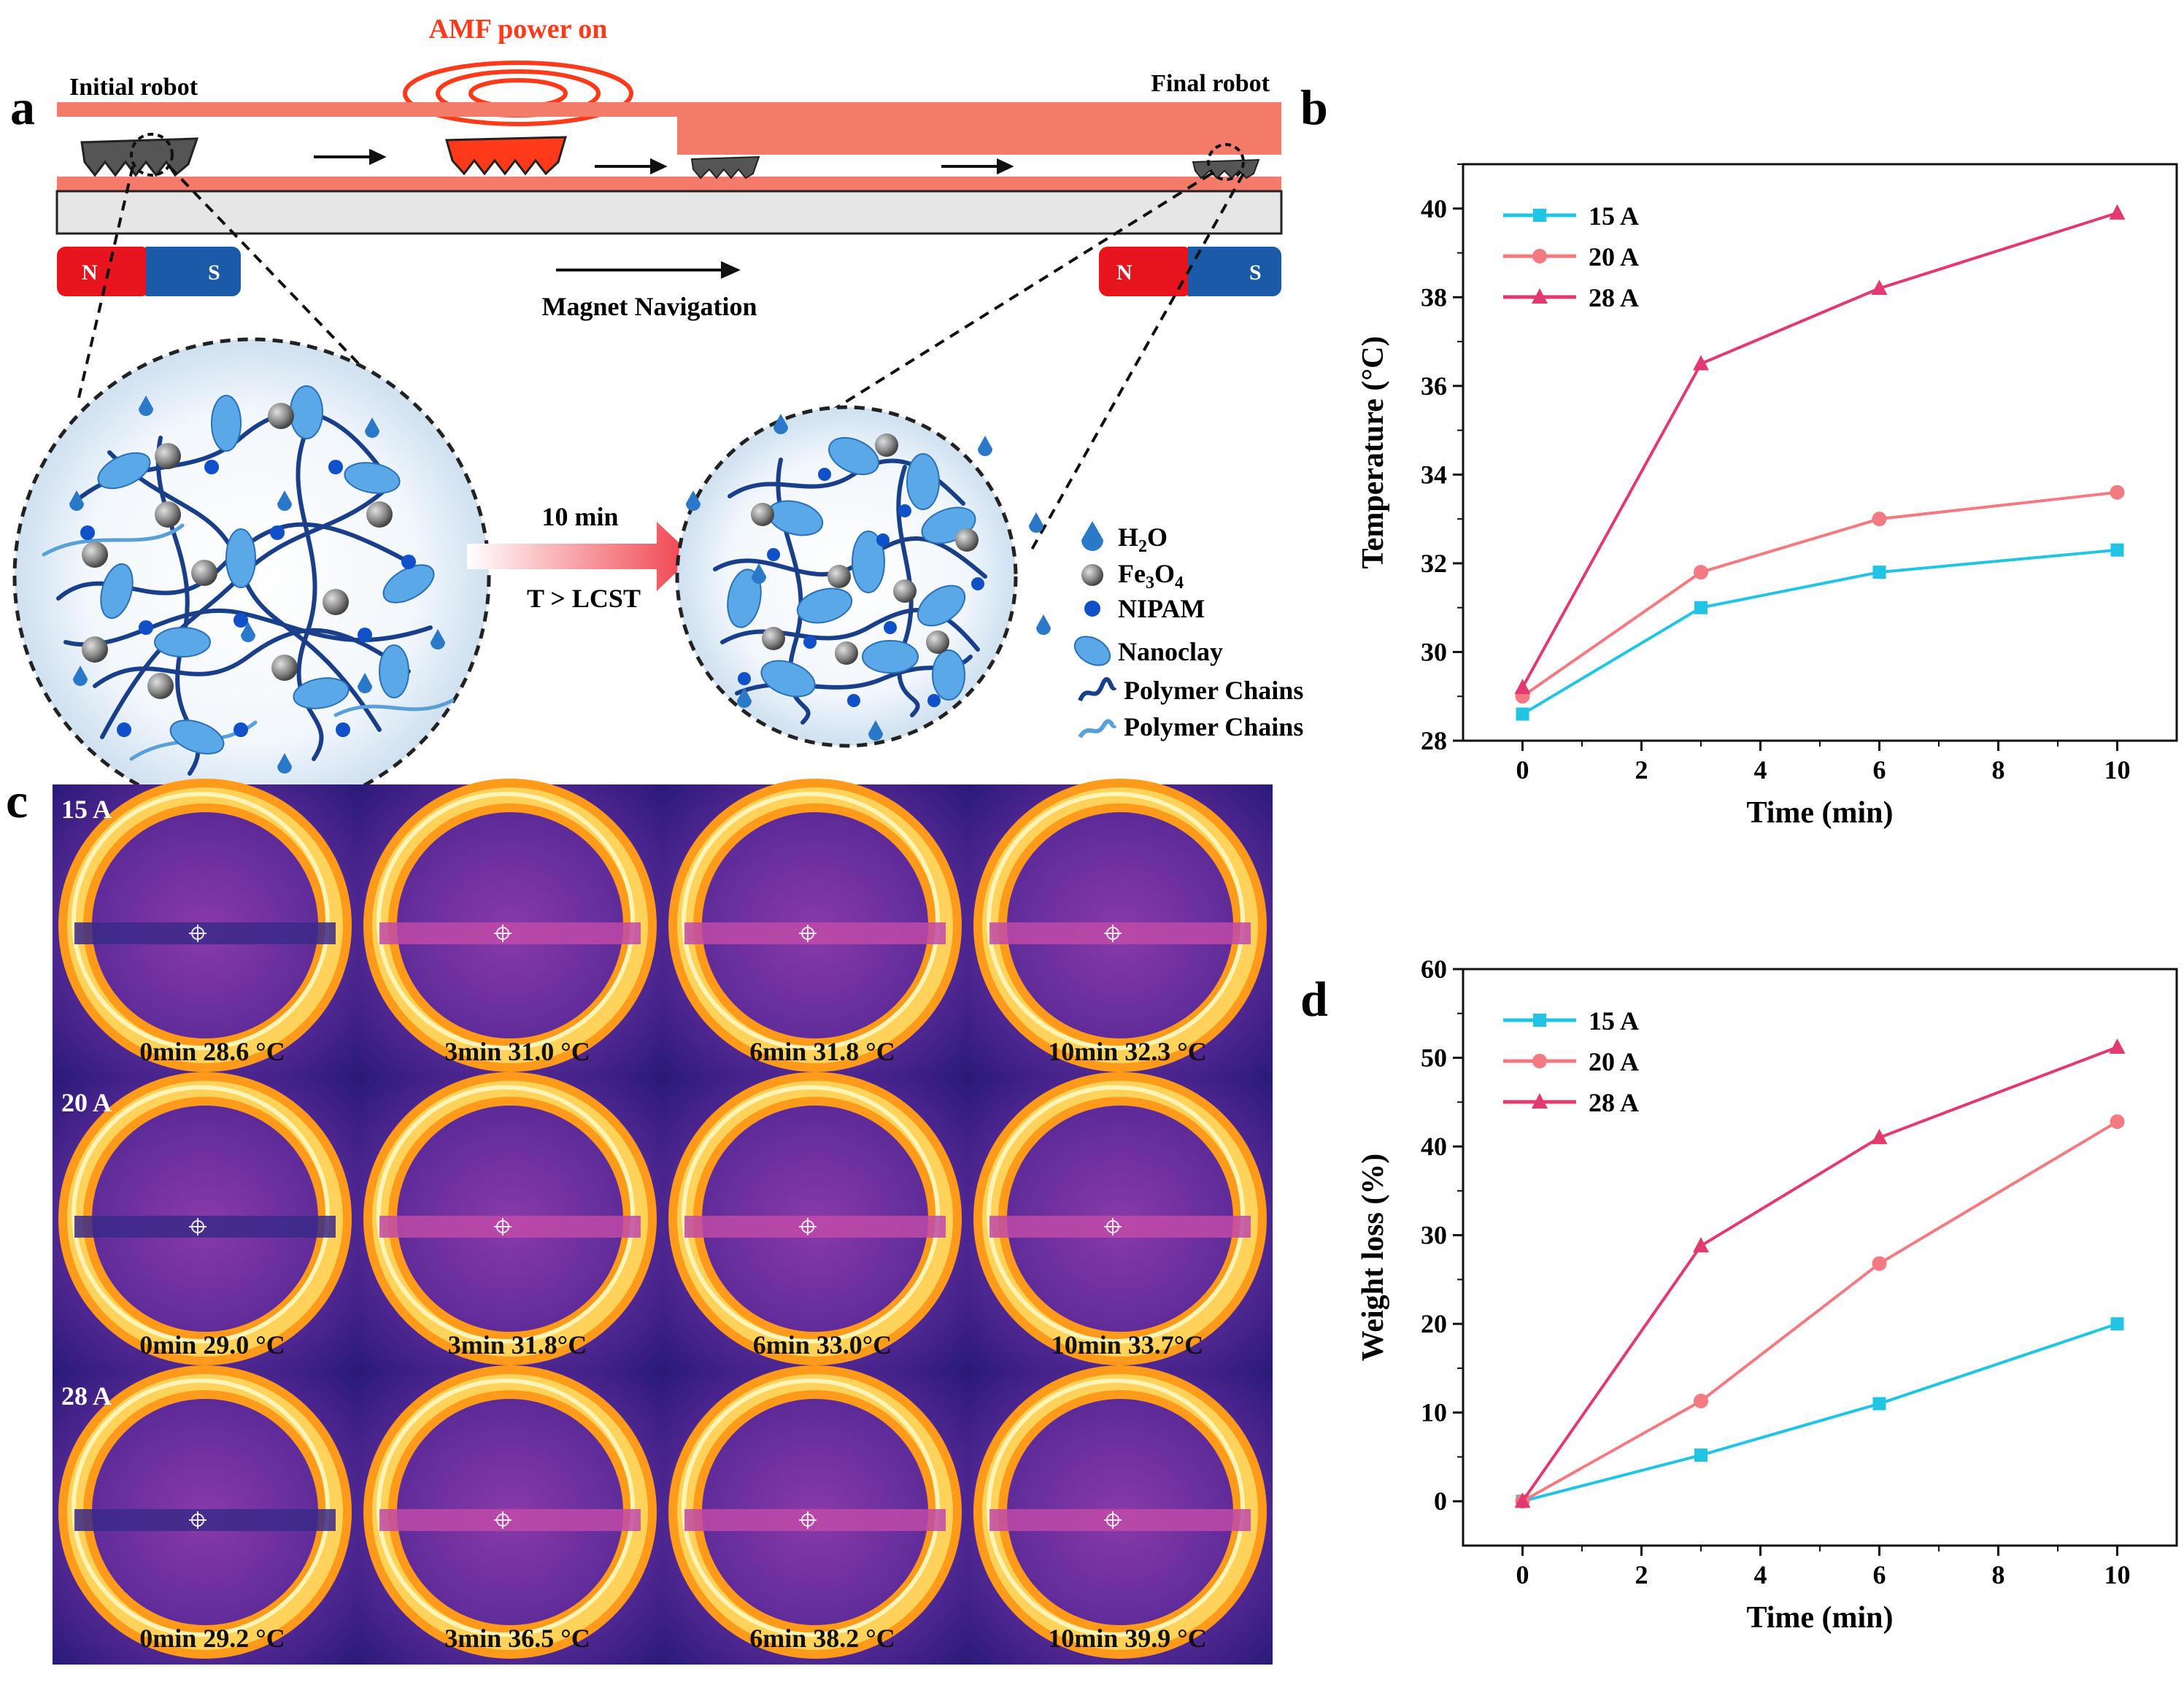 The height and width of the screenshot is (1693, 2184). What do you see at coordinates (1127, 1345) in the screenshot?
I see `thermal-caption: 10min 33.7°C` at bounding box center [1127, 1345].